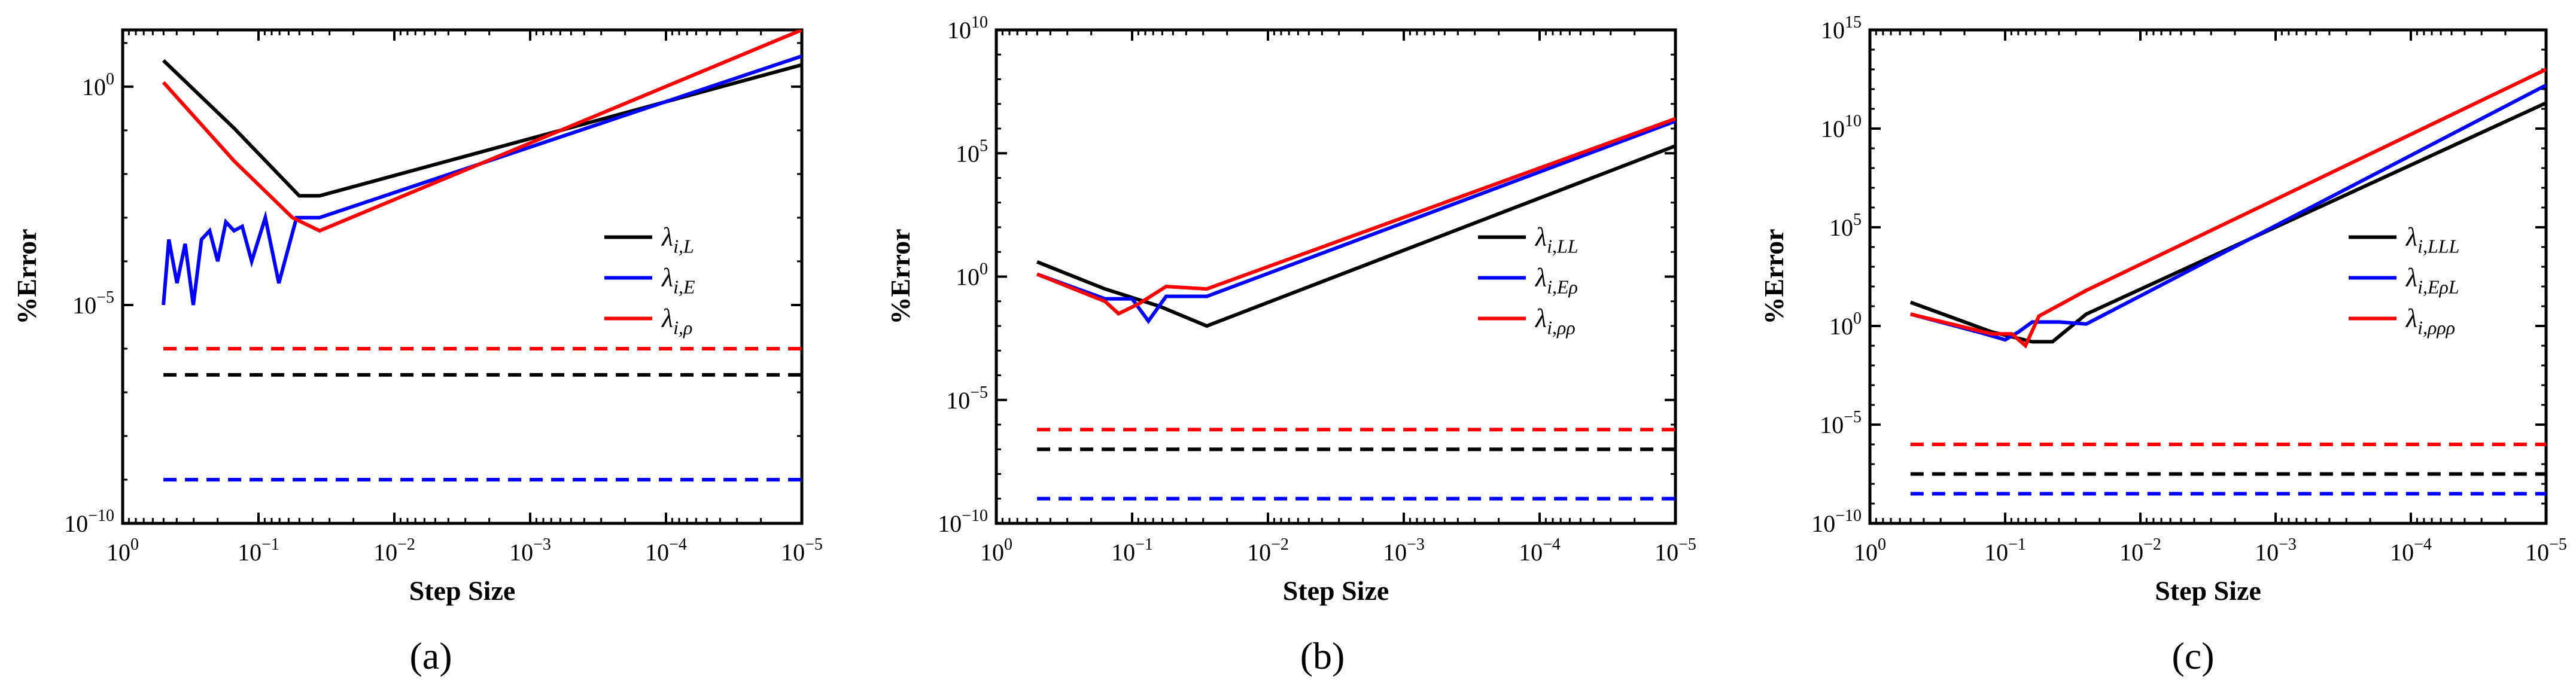 This screenshot has width=2576, height=689. Describe the element at coordinates (1562, 247) in the screenshot. I see `legend-subscript: i,LL` at that location.